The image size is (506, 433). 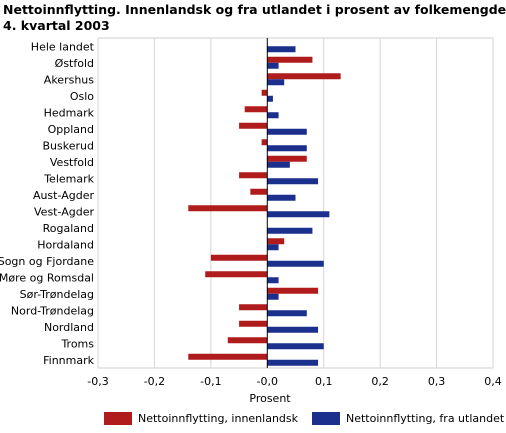 What do you see at coordinates (64, 195) in the screenshot?
I see `category-label-9: Aust-Agder` at bounding box center [64, 195].